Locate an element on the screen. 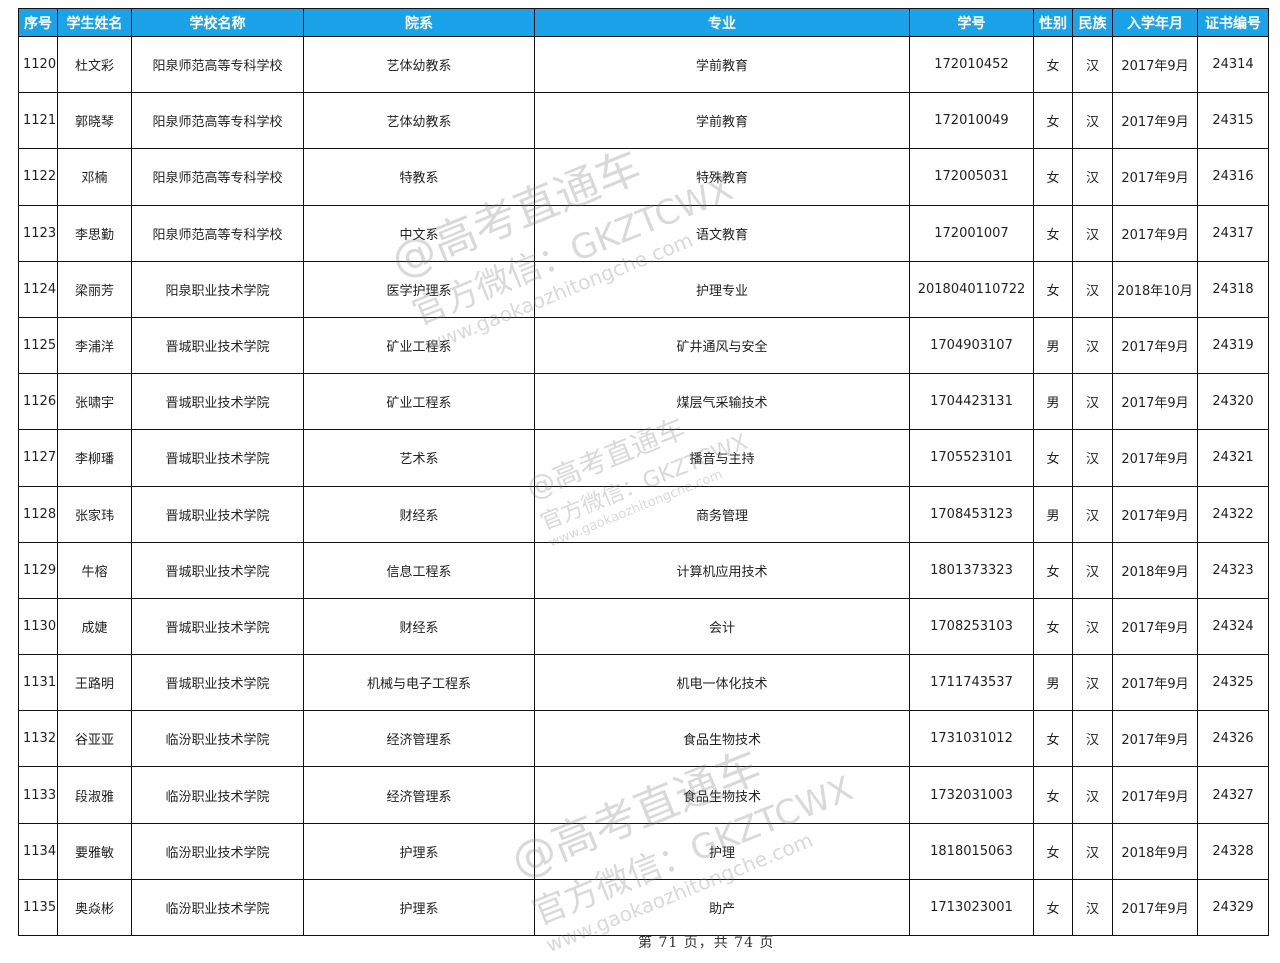 This screenshot has width=1280, height=963. cell-department: 信息工程系 is located at coordinates (419, 570).